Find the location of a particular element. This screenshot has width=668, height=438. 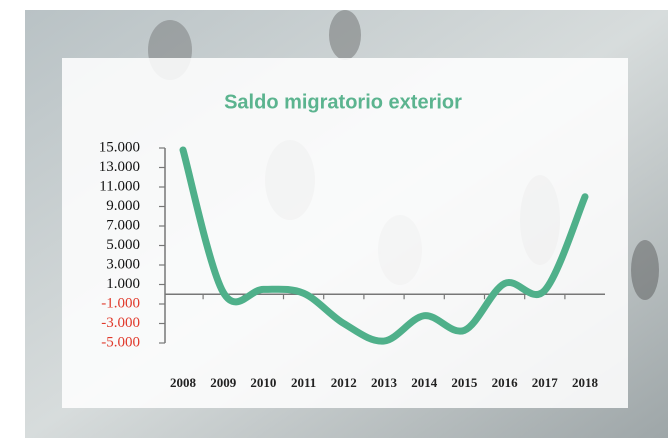

x-tick-label: 2010 is located at coordinates (263, 382).